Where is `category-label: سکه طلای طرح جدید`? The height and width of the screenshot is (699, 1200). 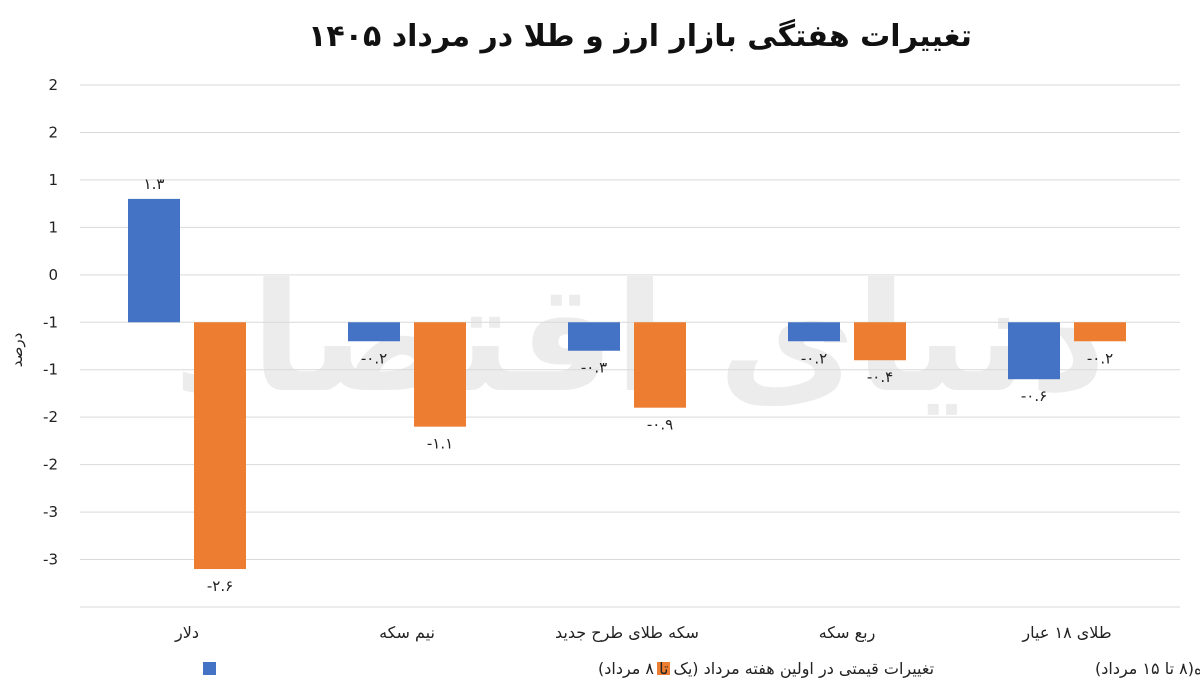
category-label: سکه طلای طرح جدید is located at coordinates (627, 633).